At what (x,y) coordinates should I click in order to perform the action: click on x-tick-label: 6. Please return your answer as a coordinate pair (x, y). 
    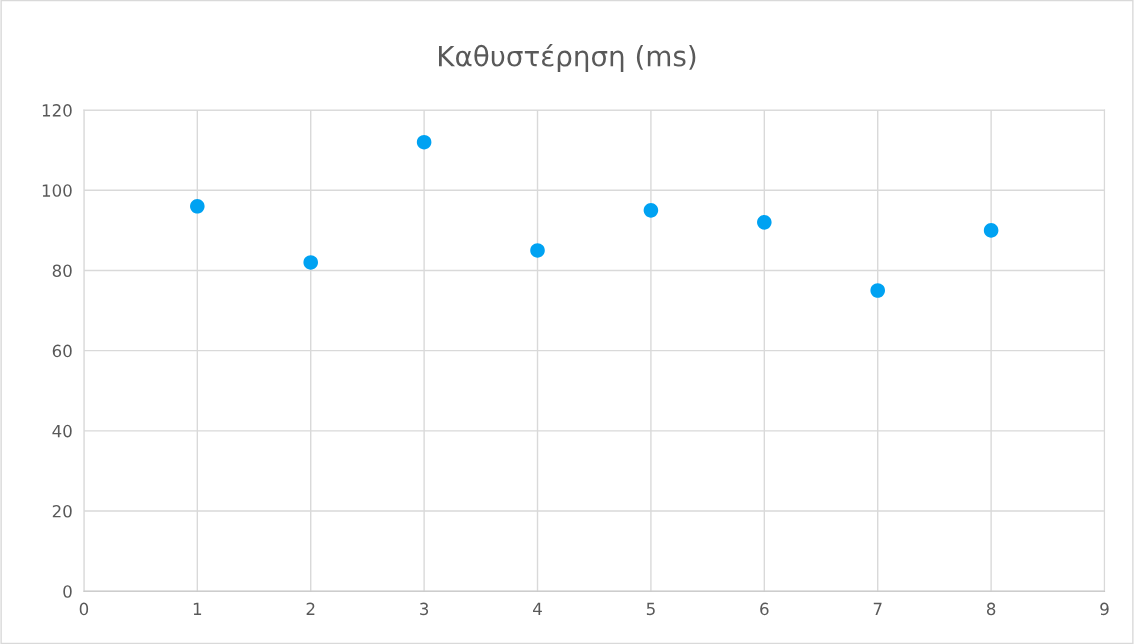
    Looking at the image, I should click on (764, 609).